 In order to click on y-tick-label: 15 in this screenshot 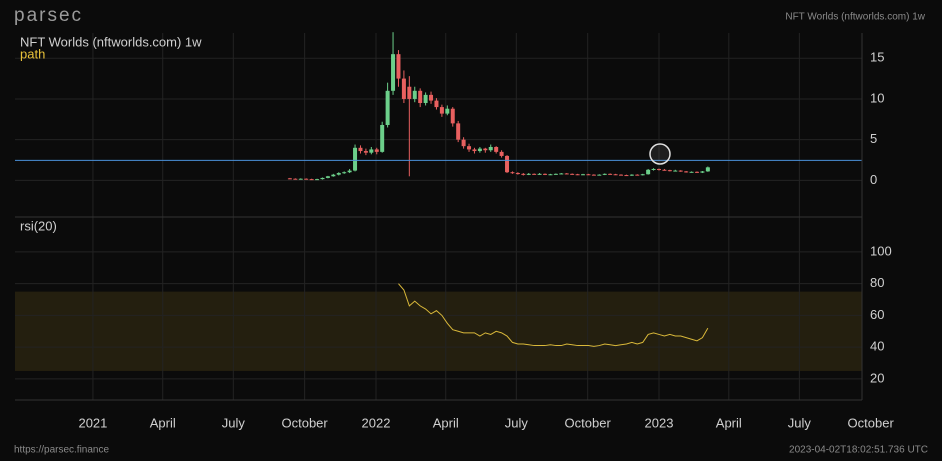, I will do `click(877, 57)`.